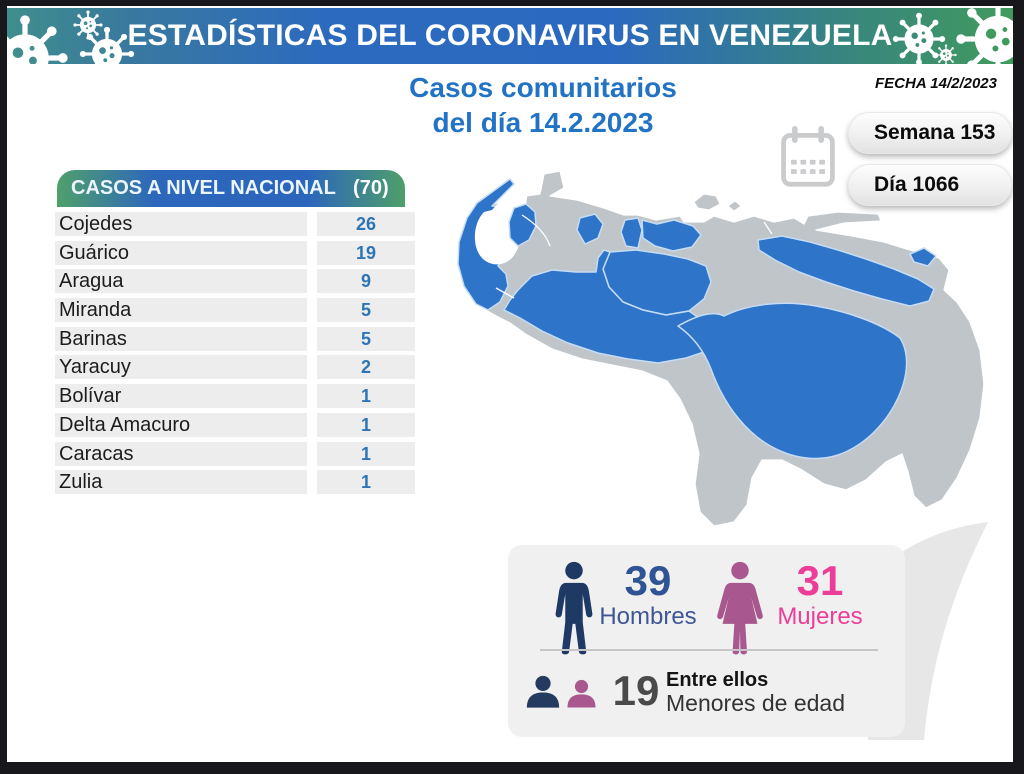  Describe the element at coordinates (366, 252) in the screenshot. I see `state-cases: 19` at that location.